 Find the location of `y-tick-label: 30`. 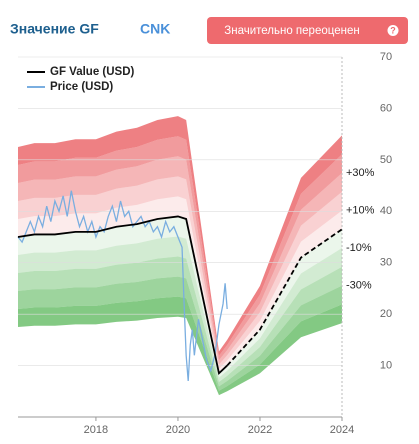

y-tick-label: 30 is located at coordinates (386, 263).